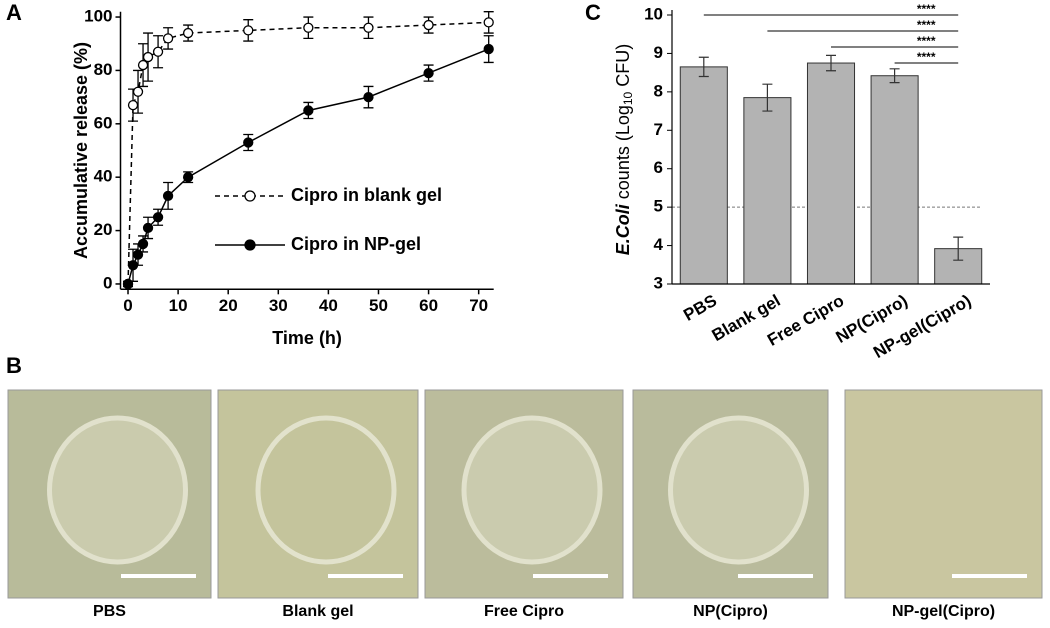 The image size is (1050, 628). What do you see at coordinates (81, 150) in the screenshot?
I see `y-axis-title: Accumulative release (%)` at bounding box center [81, 150].